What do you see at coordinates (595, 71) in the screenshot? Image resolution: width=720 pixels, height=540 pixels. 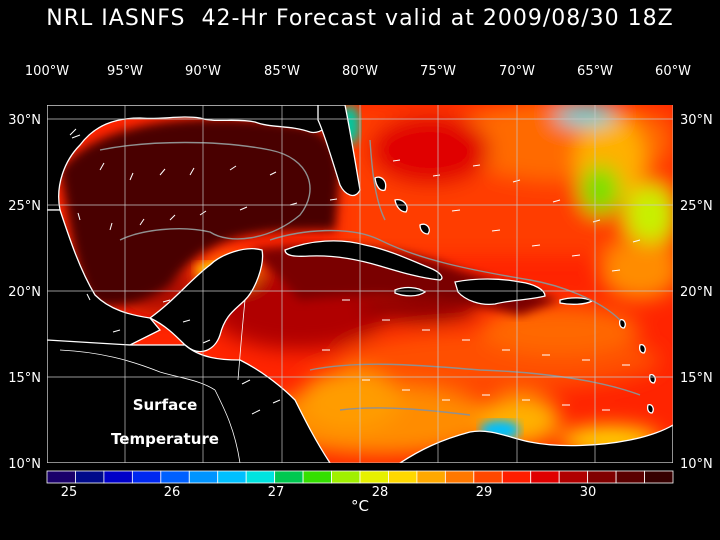 I see `lon-label: 65°W` at bounding box center [595, 71].